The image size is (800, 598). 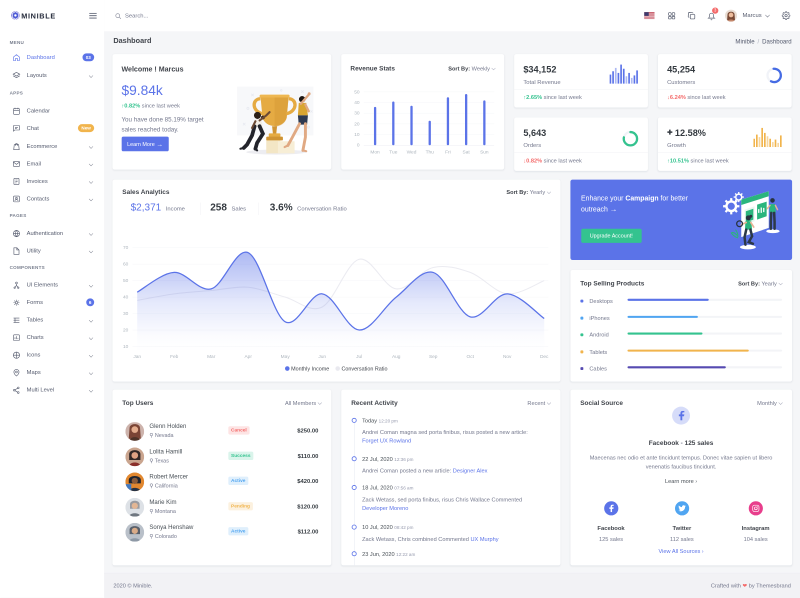 I want to click on svg-text: Feb, so click(x=174, y=357).